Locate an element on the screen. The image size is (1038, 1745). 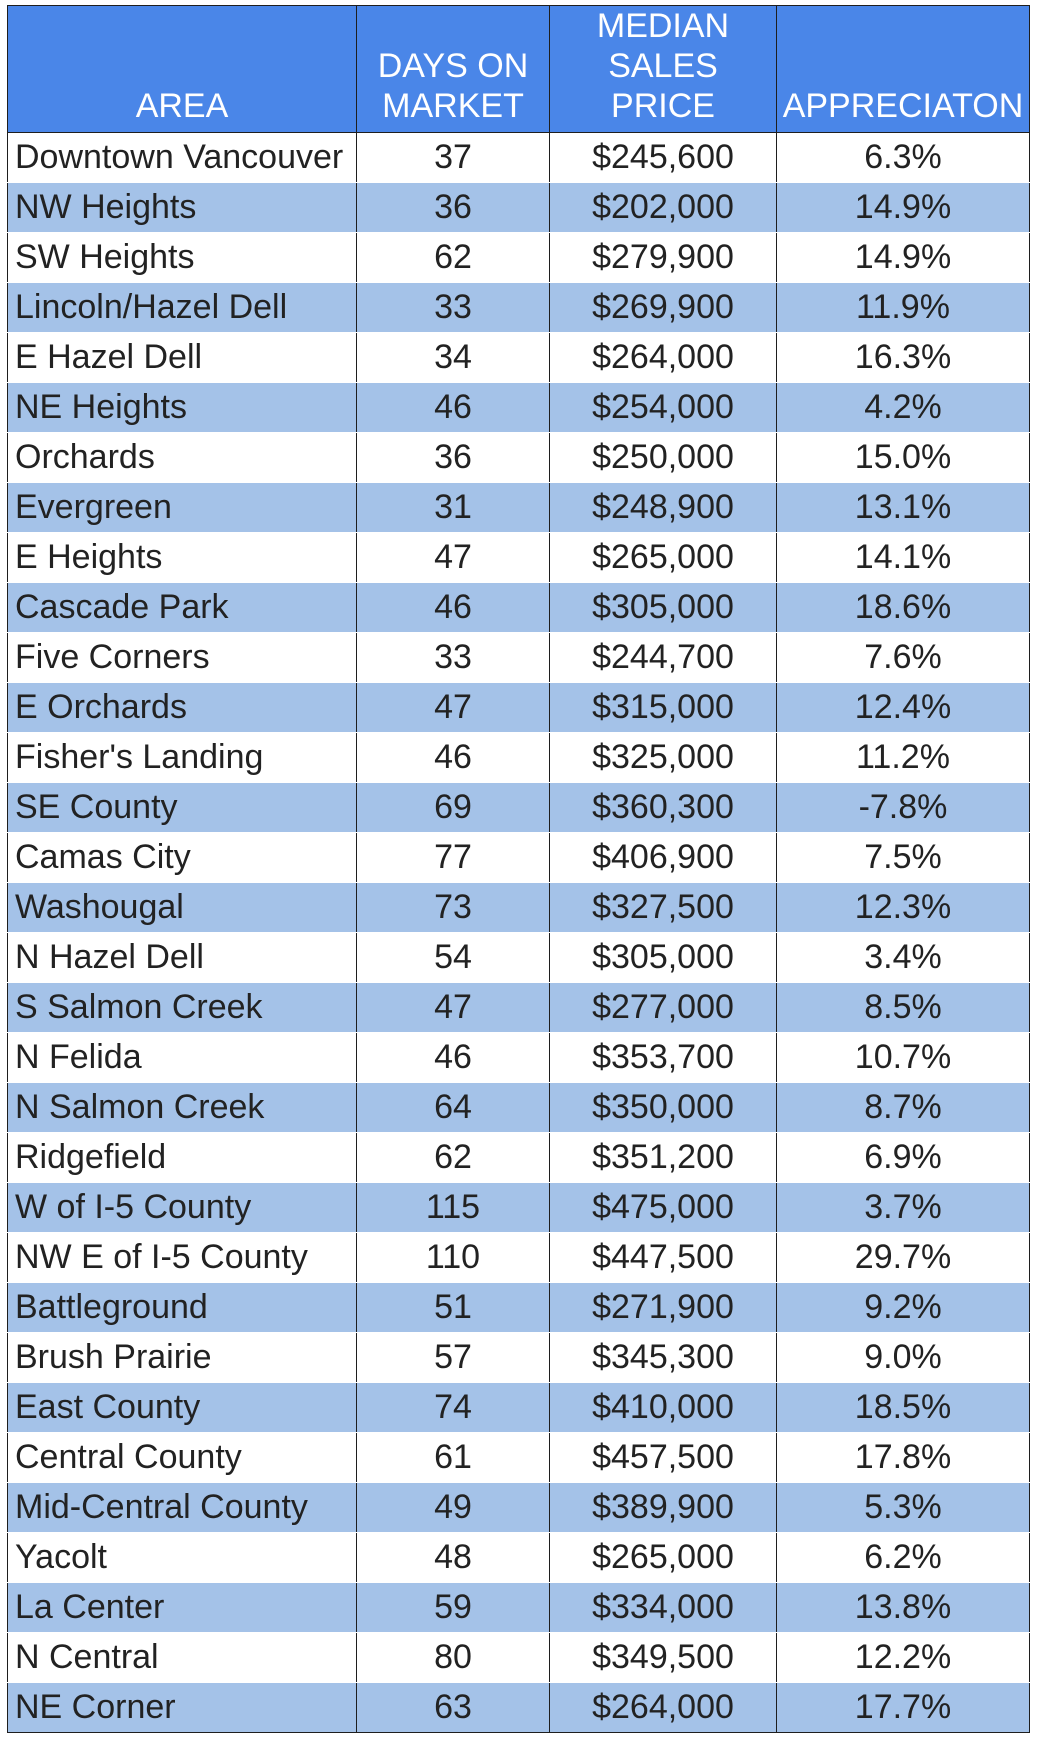
cell-days-on-market: 51 is located at coordinates (453, 1307).